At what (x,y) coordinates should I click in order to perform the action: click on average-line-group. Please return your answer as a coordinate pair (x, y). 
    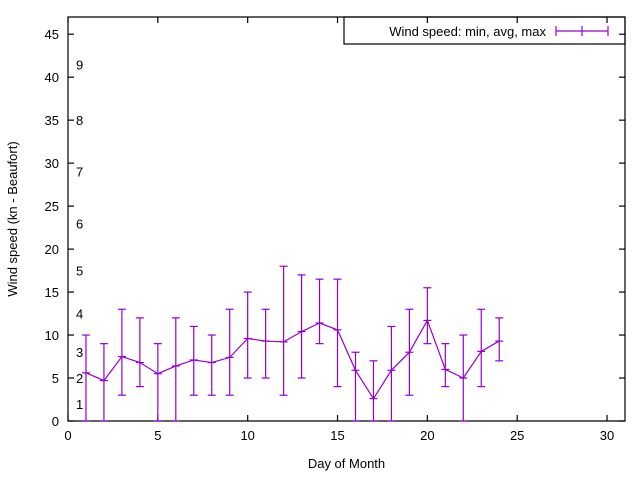
    Looking at the image, I should click on (292, 359).